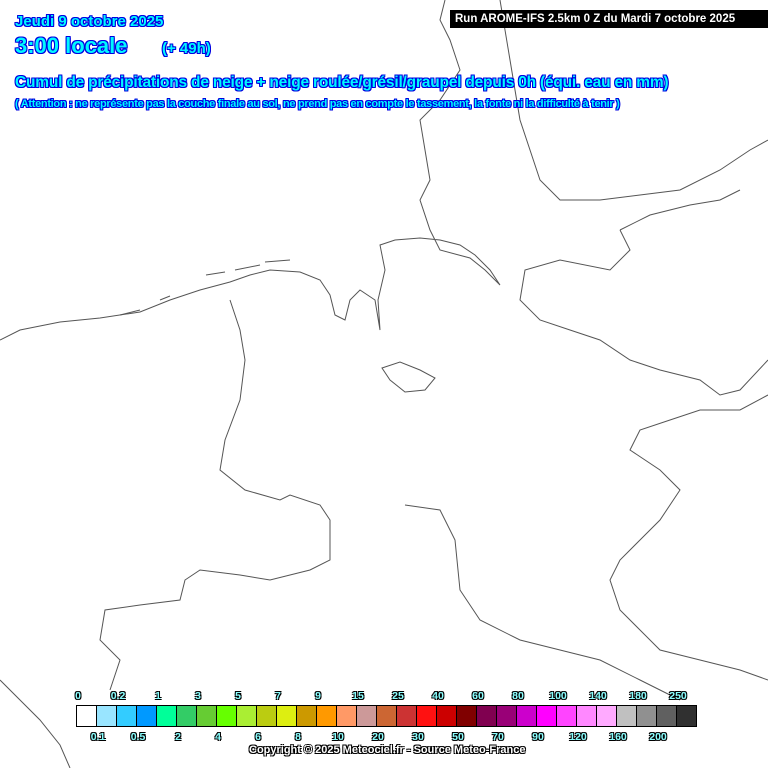 This screenshot has height=768, width=768. What do you see at coordinates (618, 737) in the screenshot?
I see `legend-label: 160` at bounding box center [618, 737].